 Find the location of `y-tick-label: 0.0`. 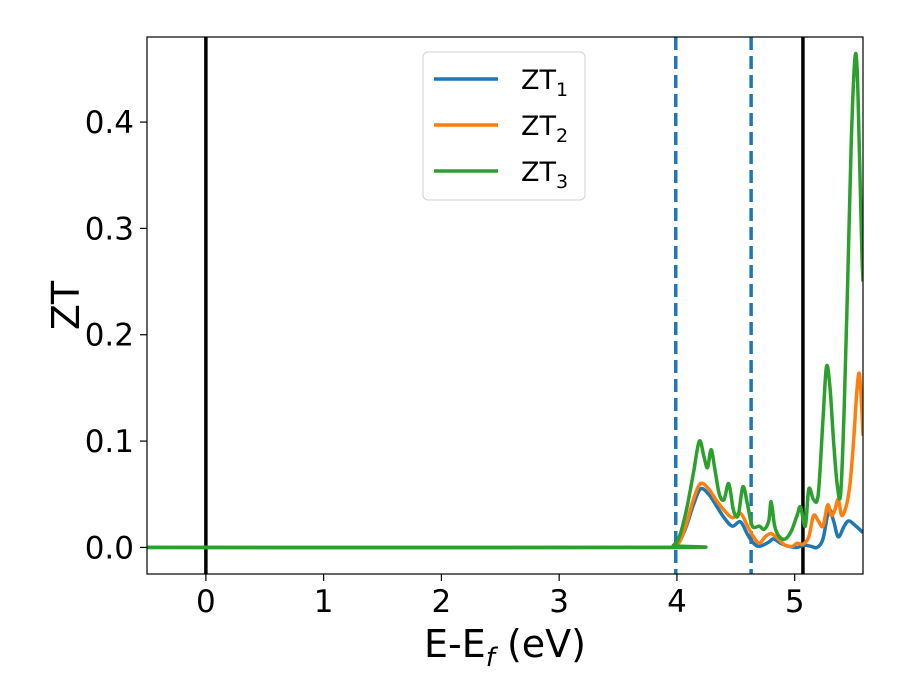

y-tick-label: 0.0 is located at coordinates (109, 548).